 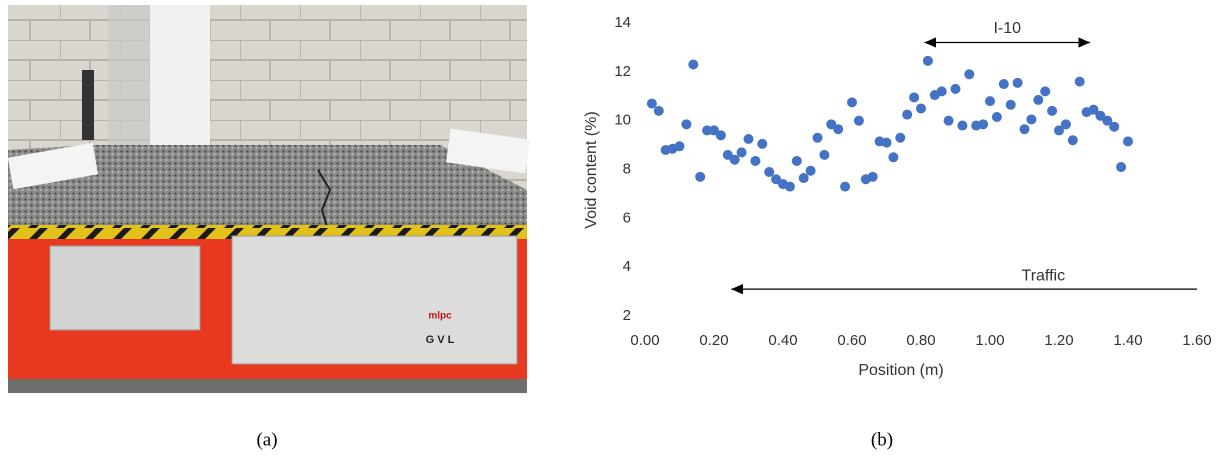 I want to click on x-tick-label: 0.40, so click(x=782, y=340).